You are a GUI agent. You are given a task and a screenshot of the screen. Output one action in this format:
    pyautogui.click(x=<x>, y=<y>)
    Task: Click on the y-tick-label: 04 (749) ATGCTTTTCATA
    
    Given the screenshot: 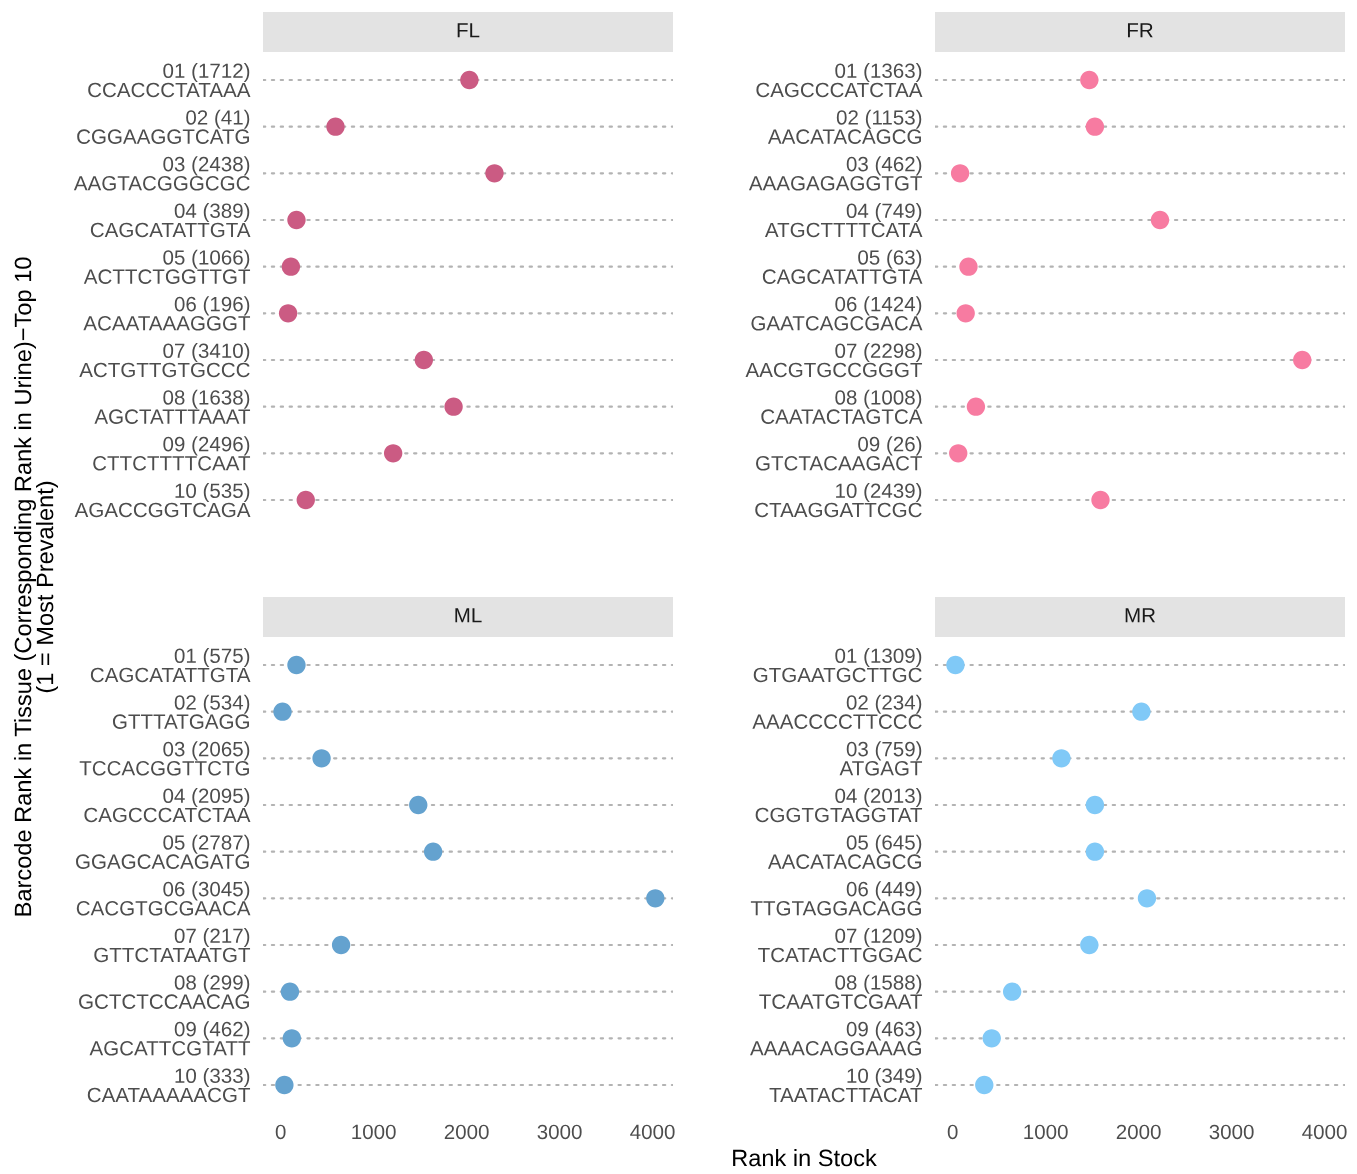 What is the action you would take?
    pyautogui.click(x=843, y=220)
    